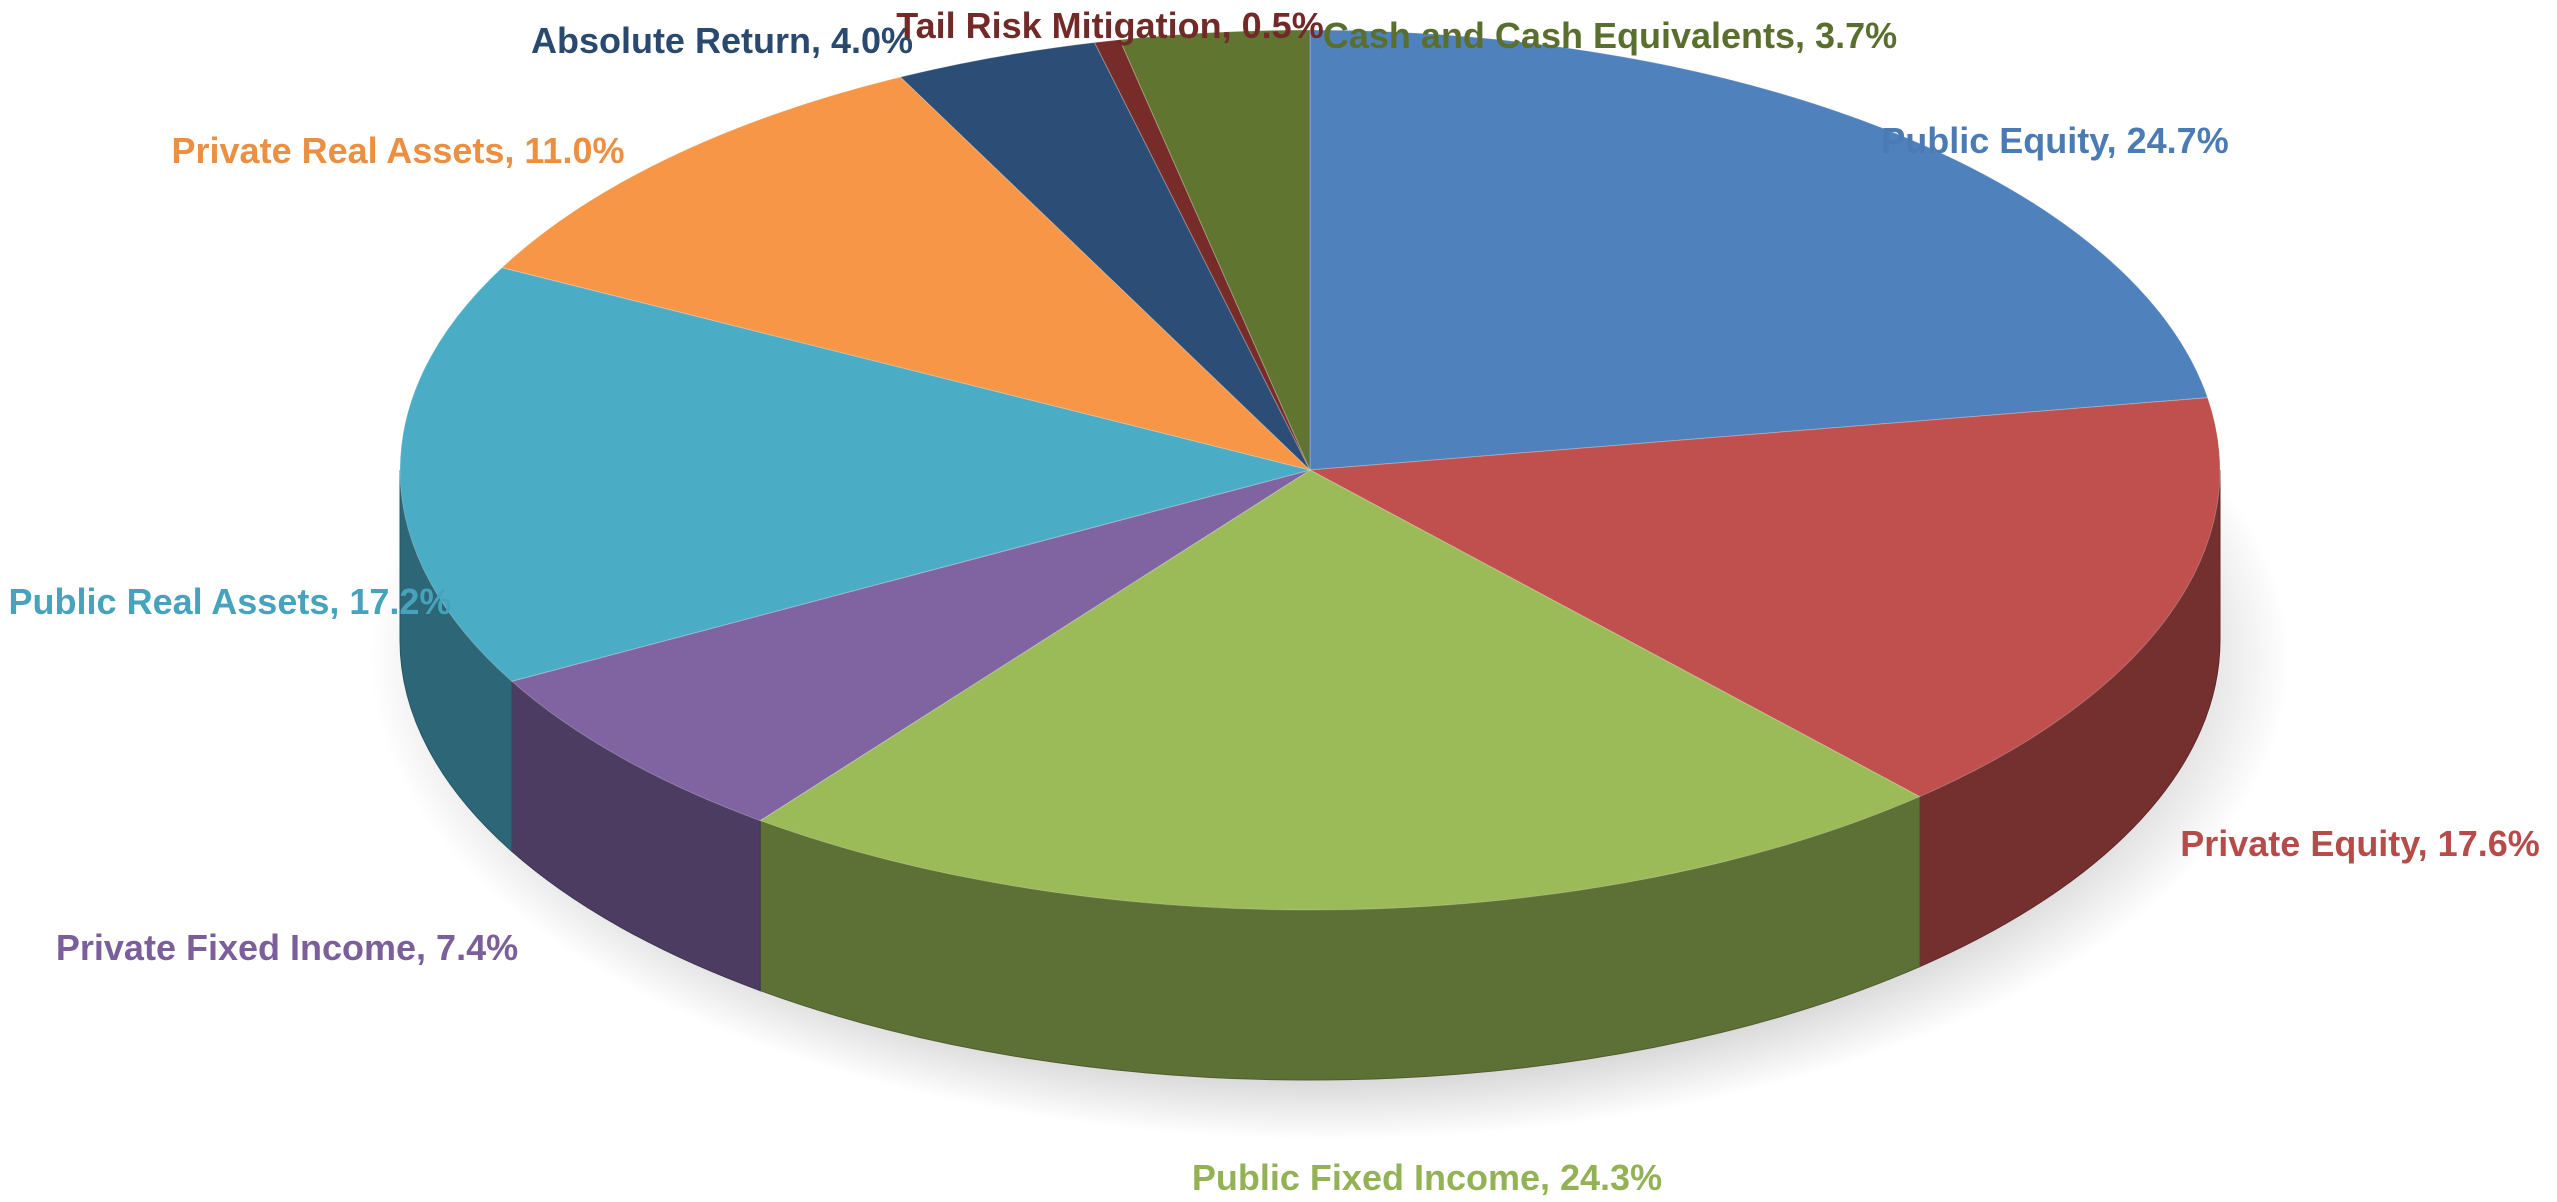  What do you see at coordinates (1611, 1177) in the screenshot?
I see `label-value: 24.3%` at bounding box center [1611, 1177].